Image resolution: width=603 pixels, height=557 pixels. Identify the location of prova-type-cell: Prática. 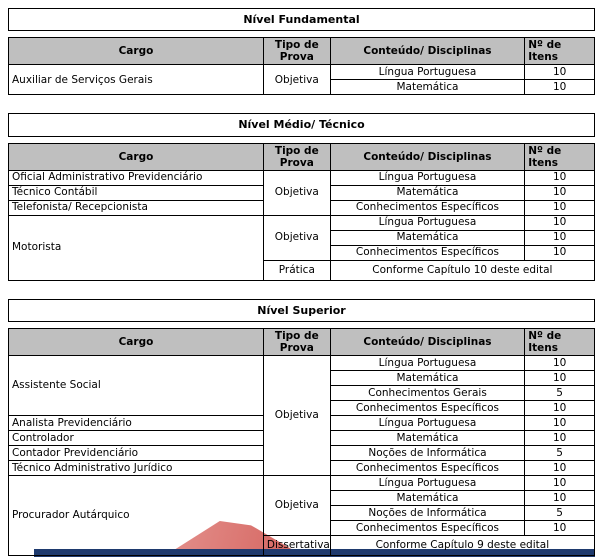
(296, 270).